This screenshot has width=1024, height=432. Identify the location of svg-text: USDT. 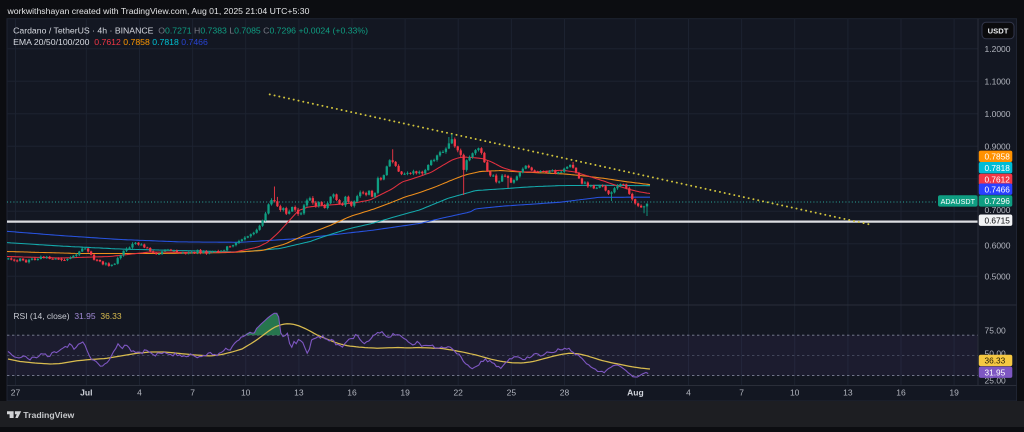
(998, 31).